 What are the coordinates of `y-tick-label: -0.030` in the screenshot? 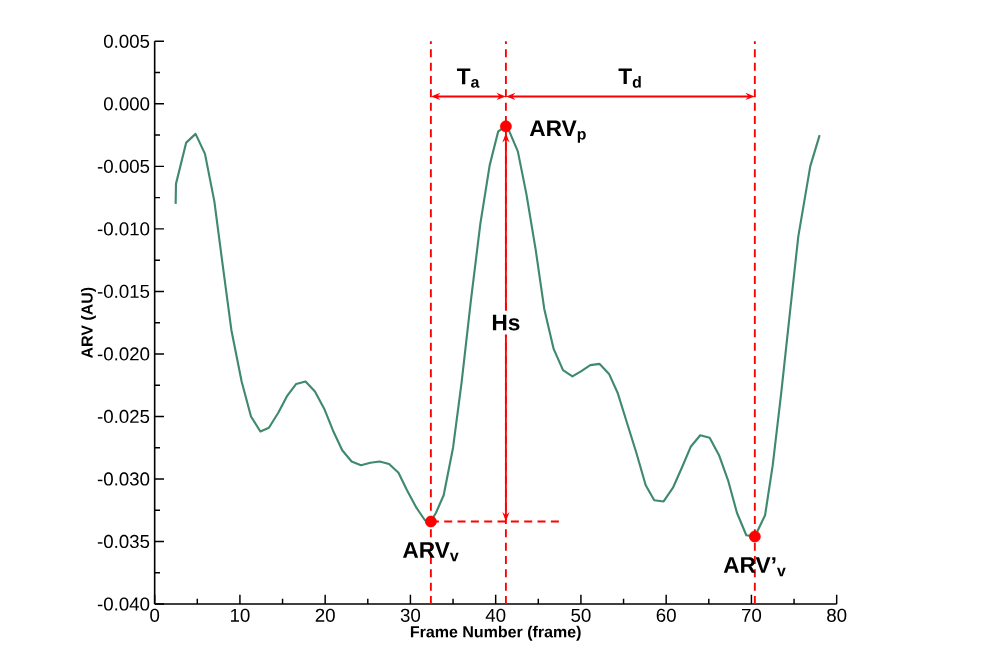 It's located at (123, 479).